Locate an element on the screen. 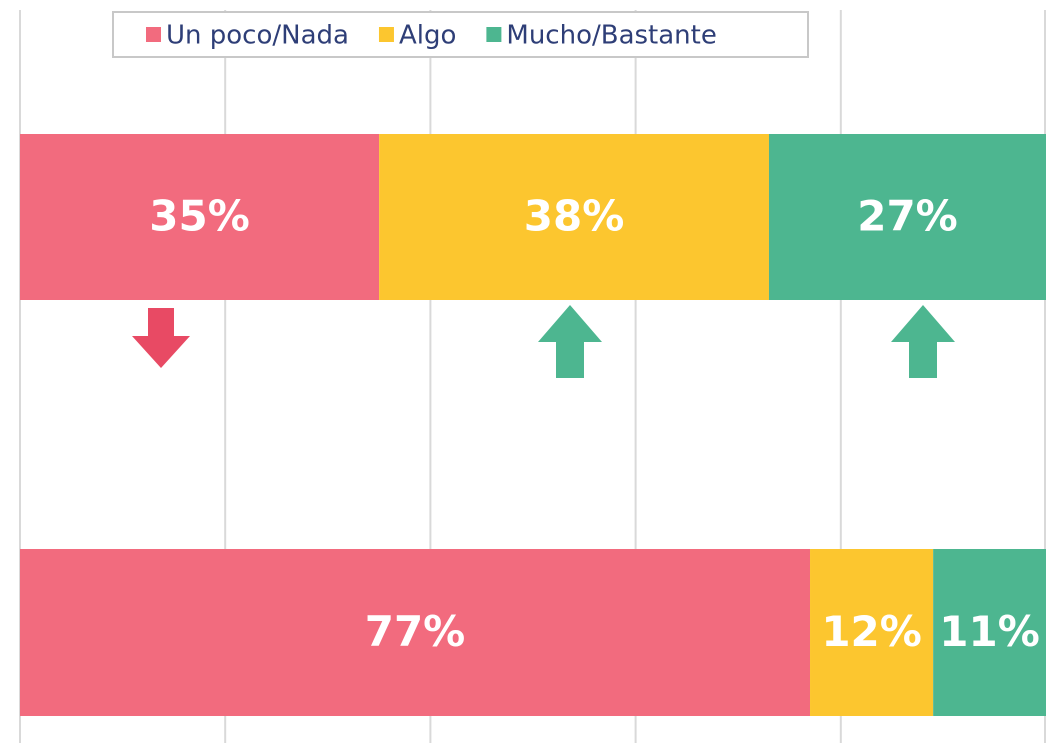  arrow-down is located at coordinates (161, 338).